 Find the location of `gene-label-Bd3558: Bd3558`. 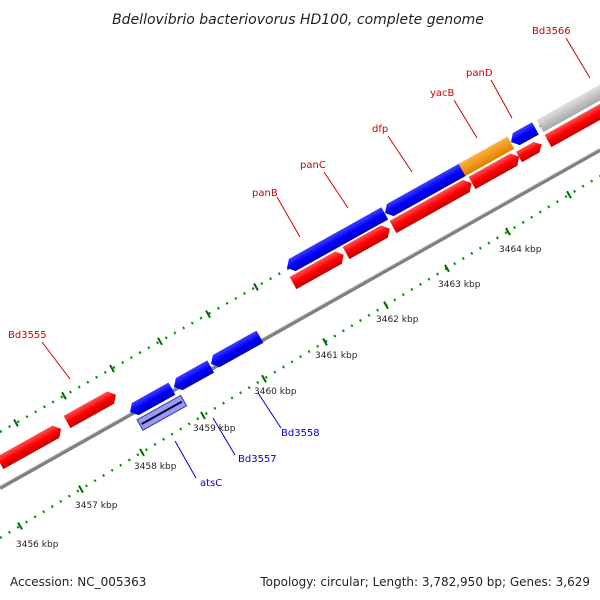

gene-label-Bd3558: Bd3558 is located at coordinates (300, 433).